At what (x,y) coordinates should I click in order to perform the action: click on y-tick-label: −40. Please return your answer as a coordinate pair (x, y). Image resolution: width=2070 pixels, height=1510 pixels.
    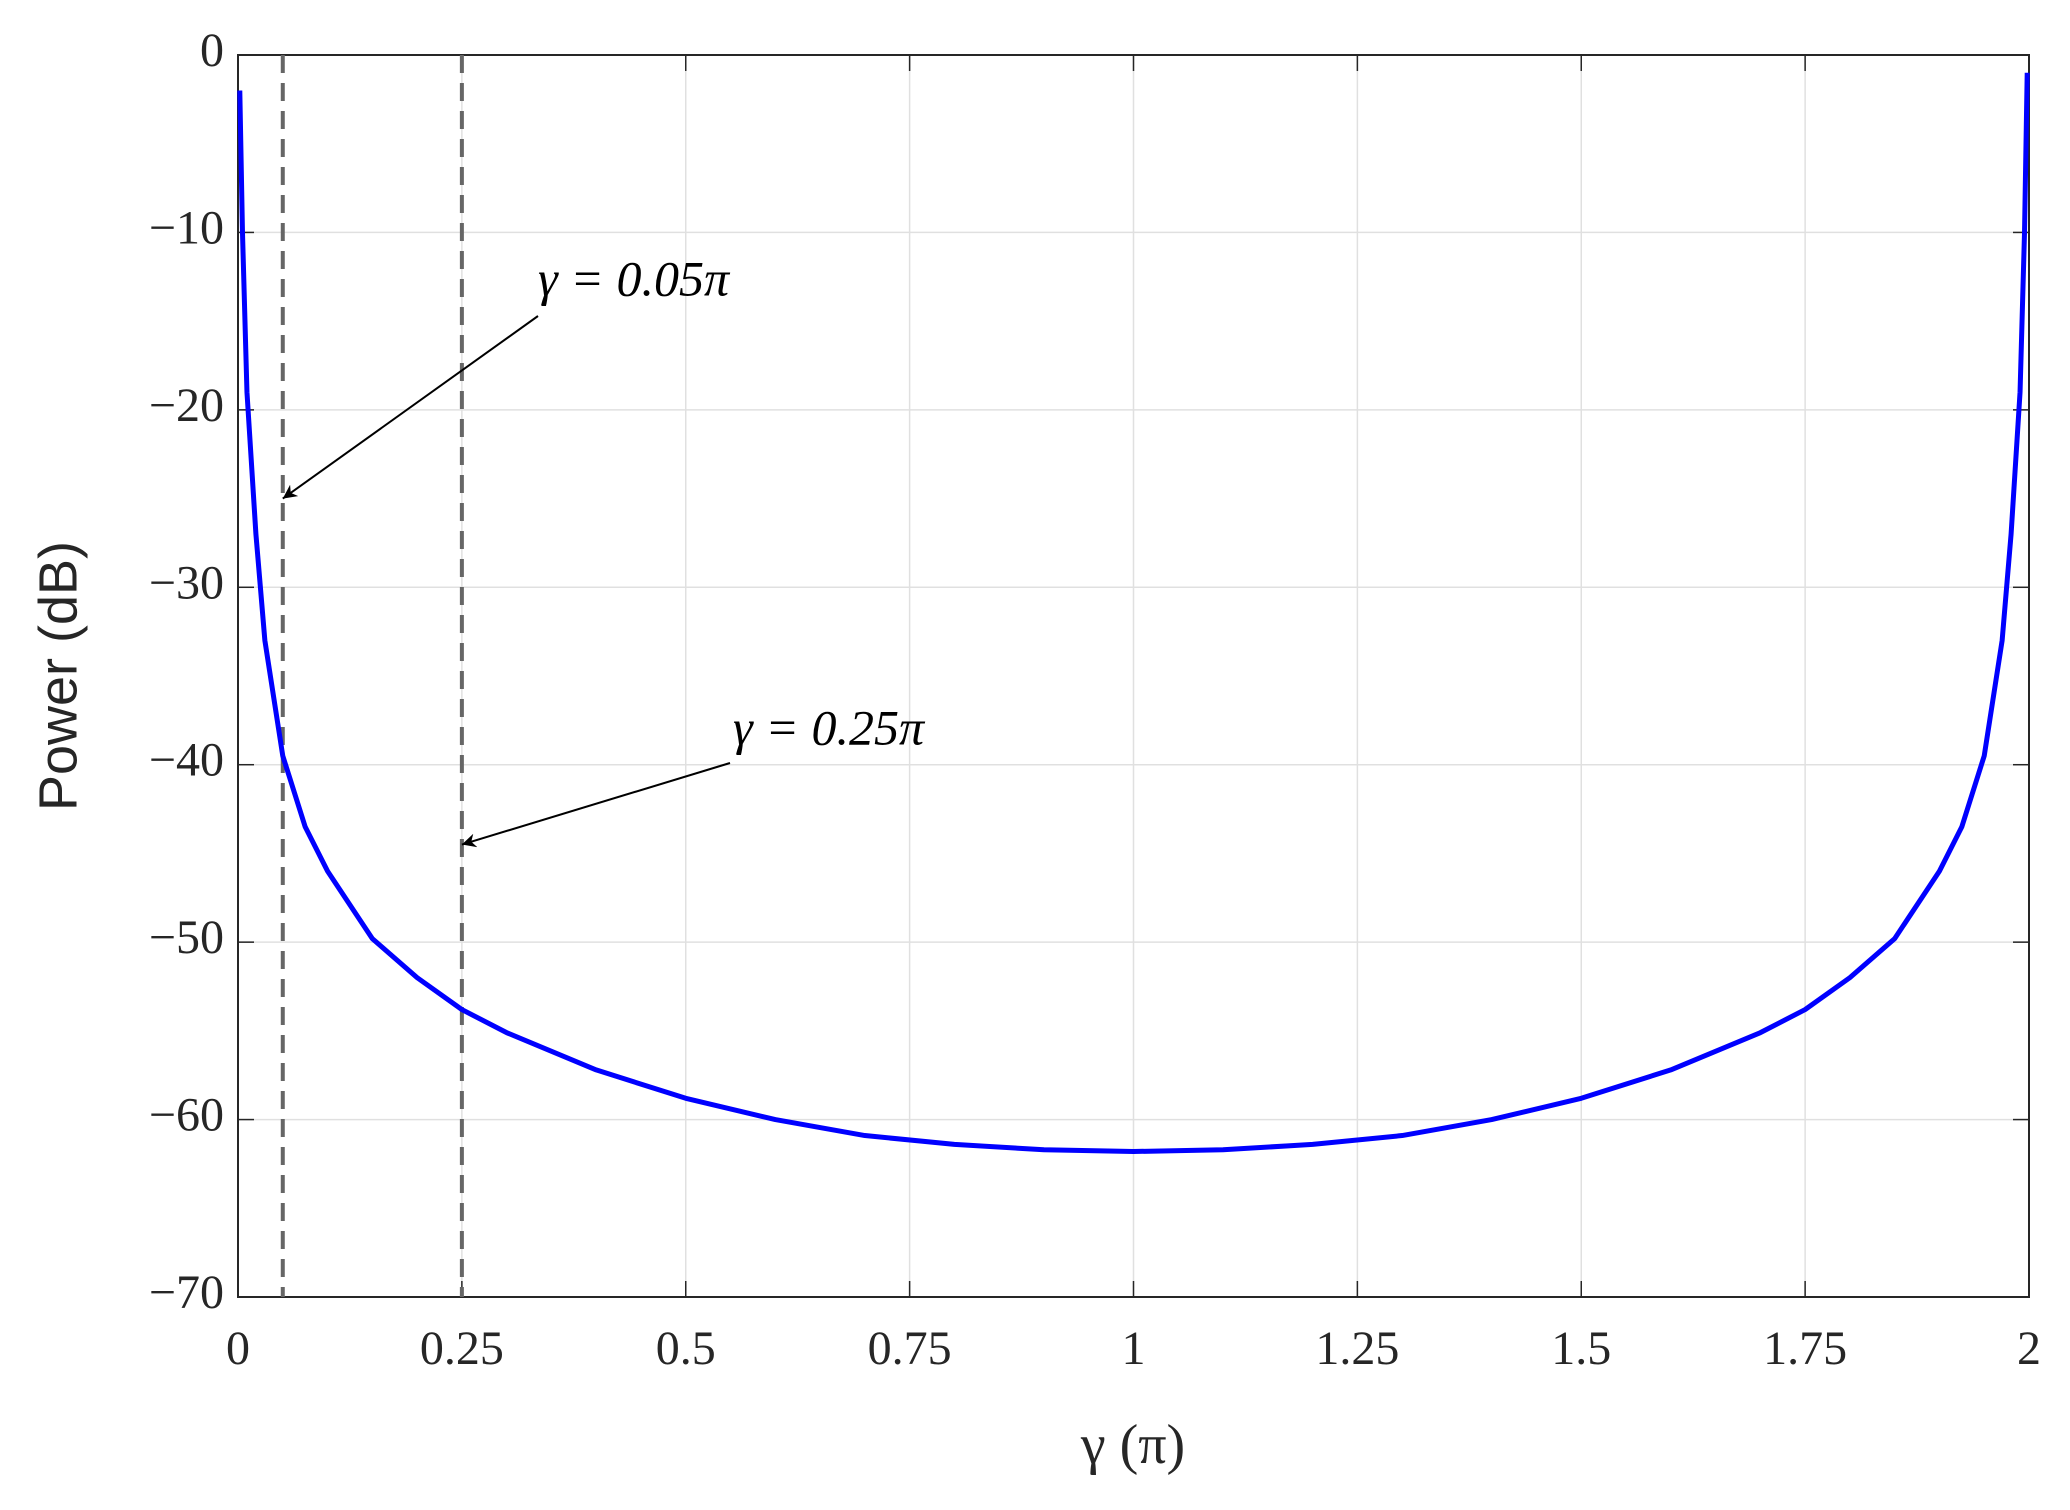
    Looking at the image, I should click on (186, 760).